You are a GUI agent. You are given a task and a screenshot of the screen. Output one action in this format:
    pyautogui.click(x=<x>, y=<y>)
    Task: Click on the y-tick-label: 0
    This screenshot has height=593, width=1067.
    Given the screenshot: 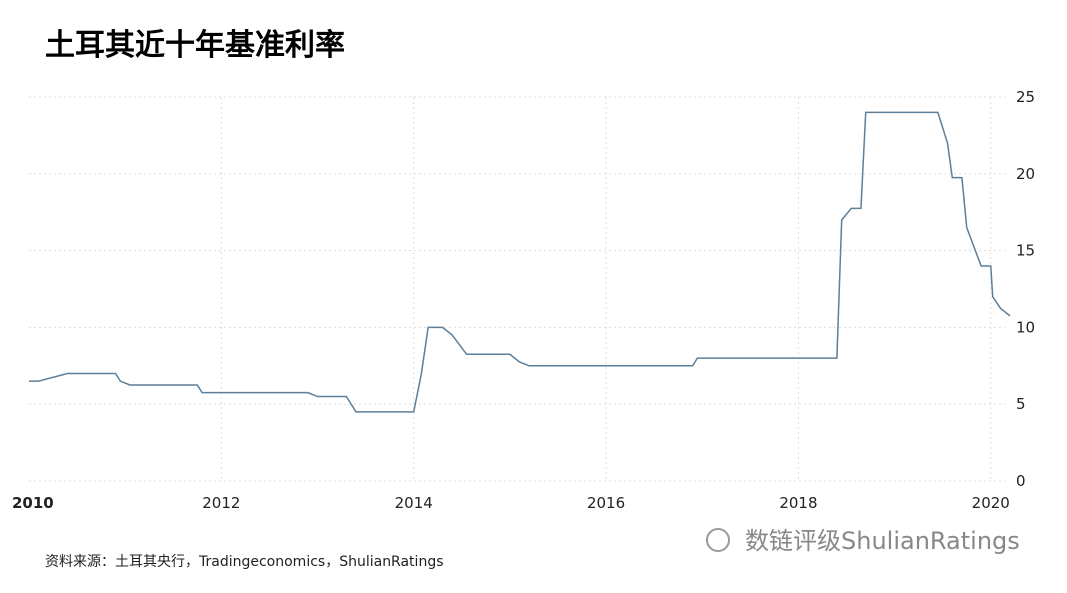 What is the action you would take?
    pyautogui.click(x=1021, y=481)
    